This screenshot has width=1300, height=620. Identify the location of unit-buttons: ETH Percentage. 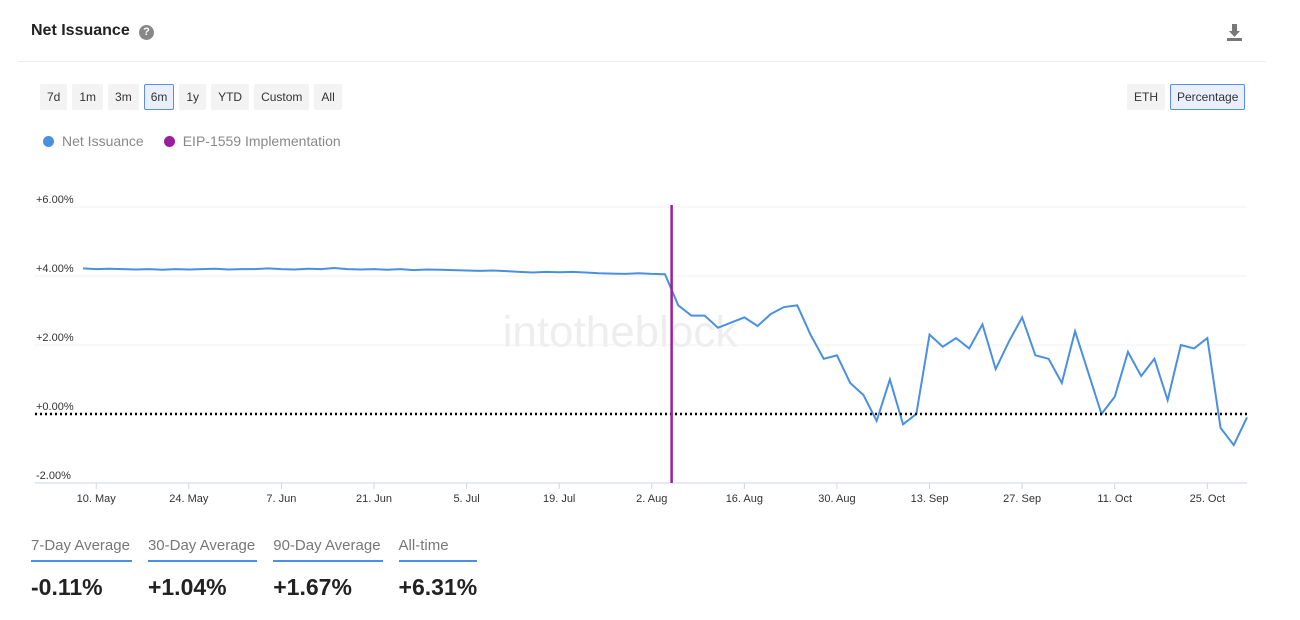
(1186, 97).